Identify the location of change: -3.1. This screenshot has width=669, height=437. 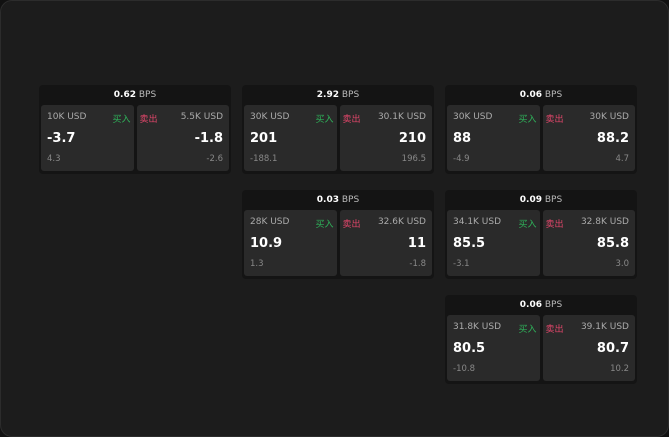
(461, 264).